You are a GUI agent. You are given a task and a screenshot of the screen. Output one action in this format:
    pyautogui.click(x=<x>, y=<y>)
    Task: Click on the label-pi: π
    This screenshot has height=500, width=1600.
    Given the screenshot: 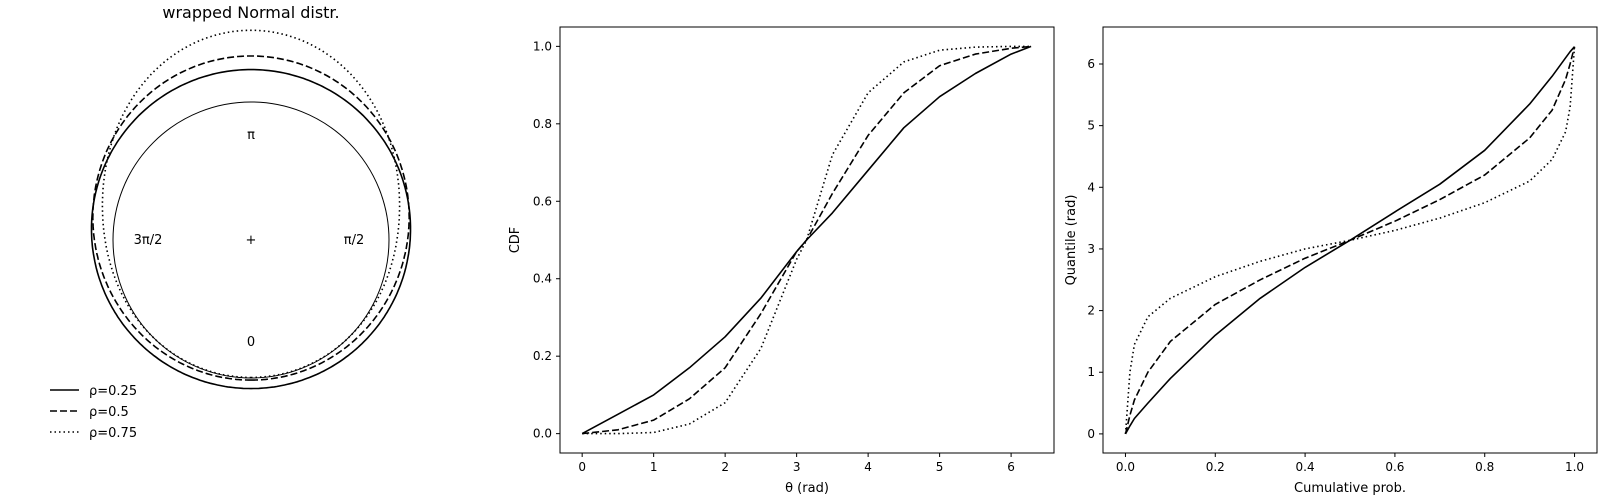 What is the action you would take?
    pyautogui.click(x=251, y=135)
    